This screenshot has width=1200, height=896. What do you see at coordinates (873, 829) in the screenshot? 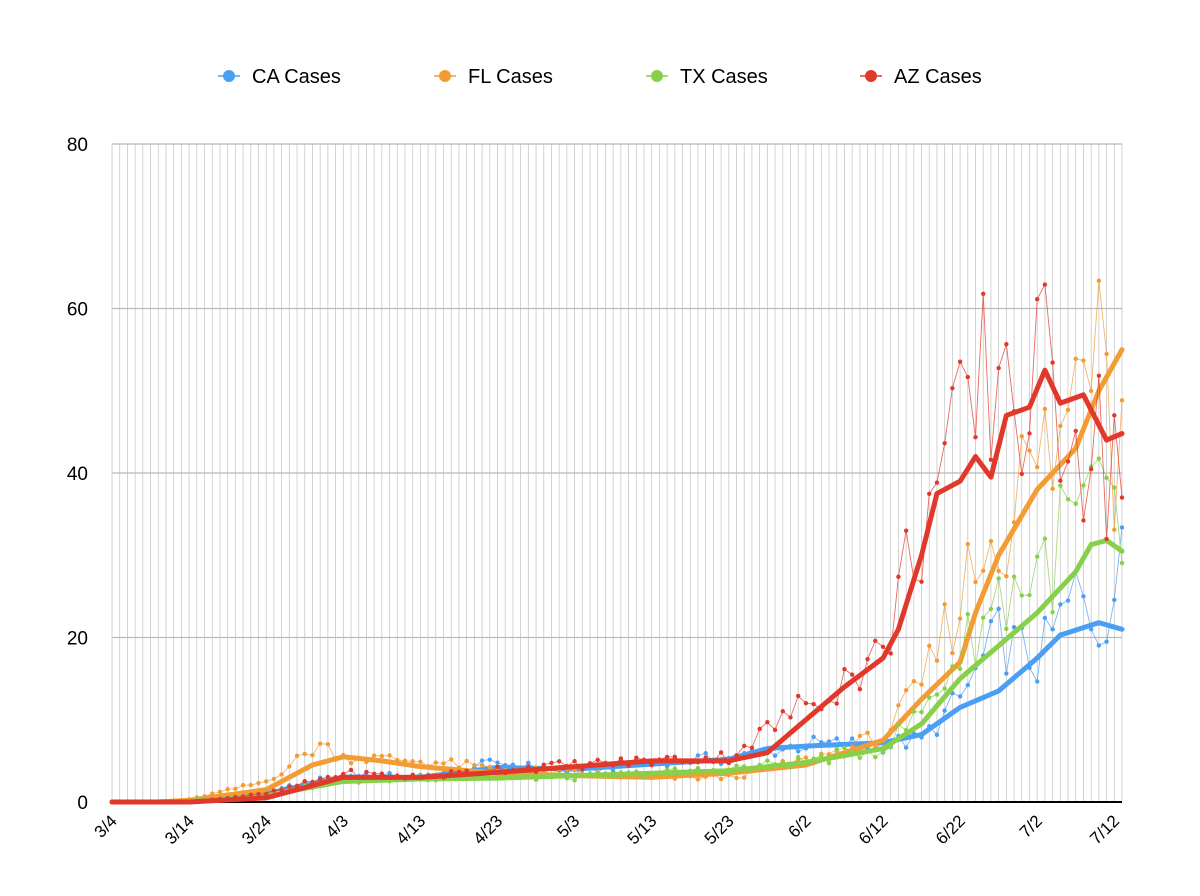
I see `x-tick-label: 6/12` at bounding box center [873, 829].